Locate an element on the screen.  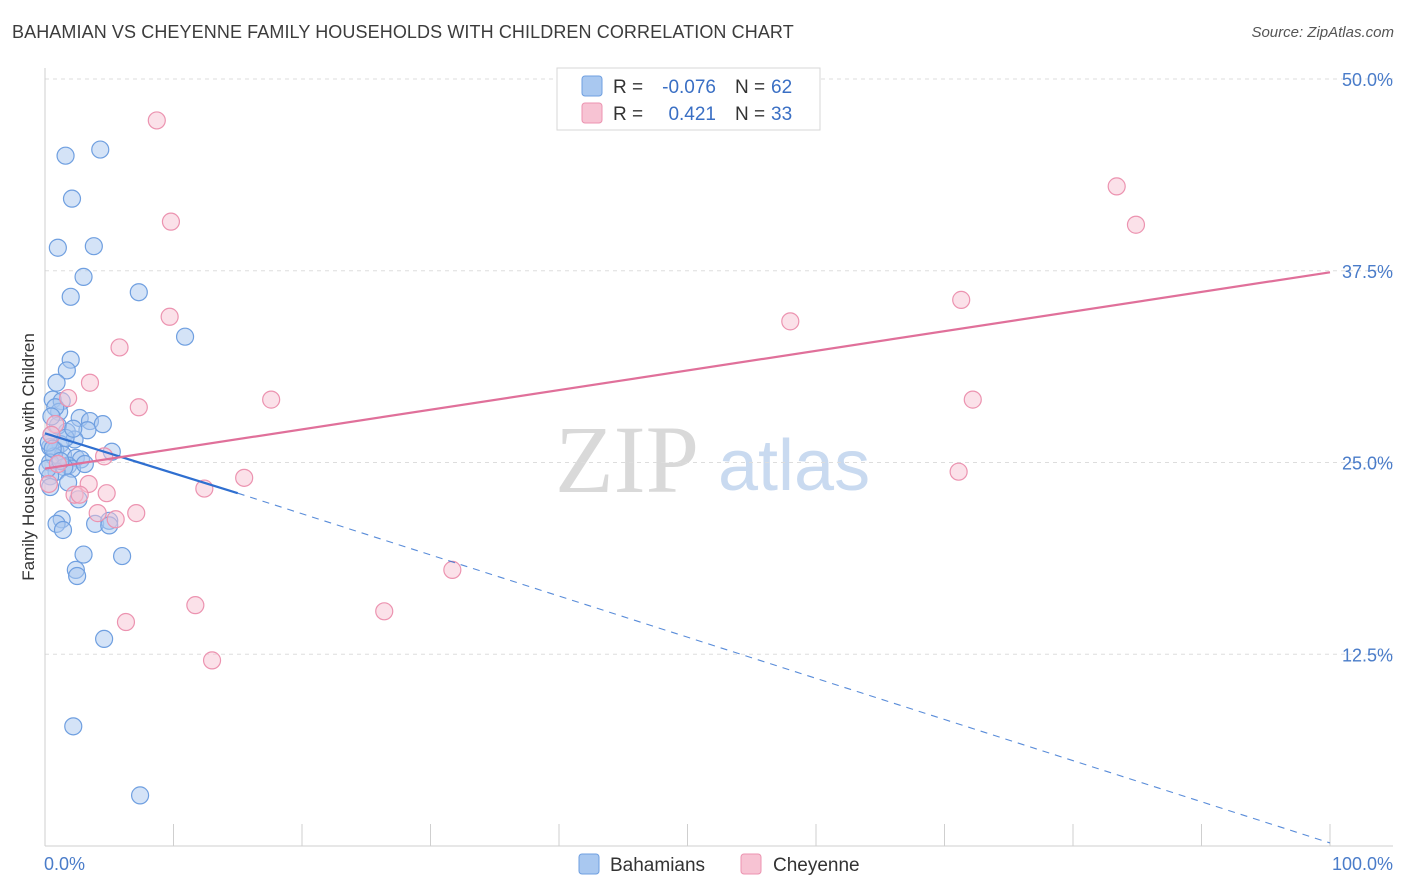
series-legend: Bahamians Cheyenne is located at coordinates (719, 864).